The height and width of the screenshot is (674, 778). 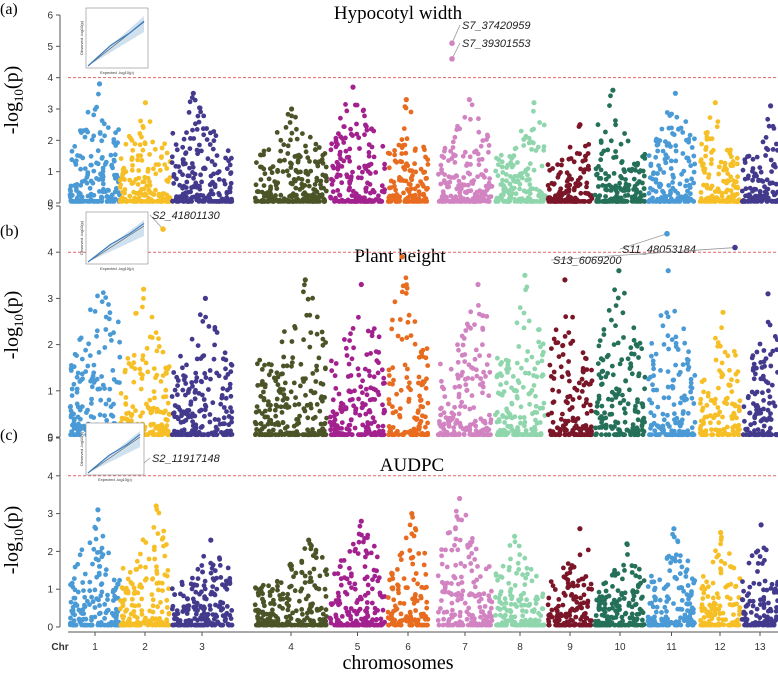 I want to click on y-axis-label-text: -log10(p), so click(x=13, y=325).